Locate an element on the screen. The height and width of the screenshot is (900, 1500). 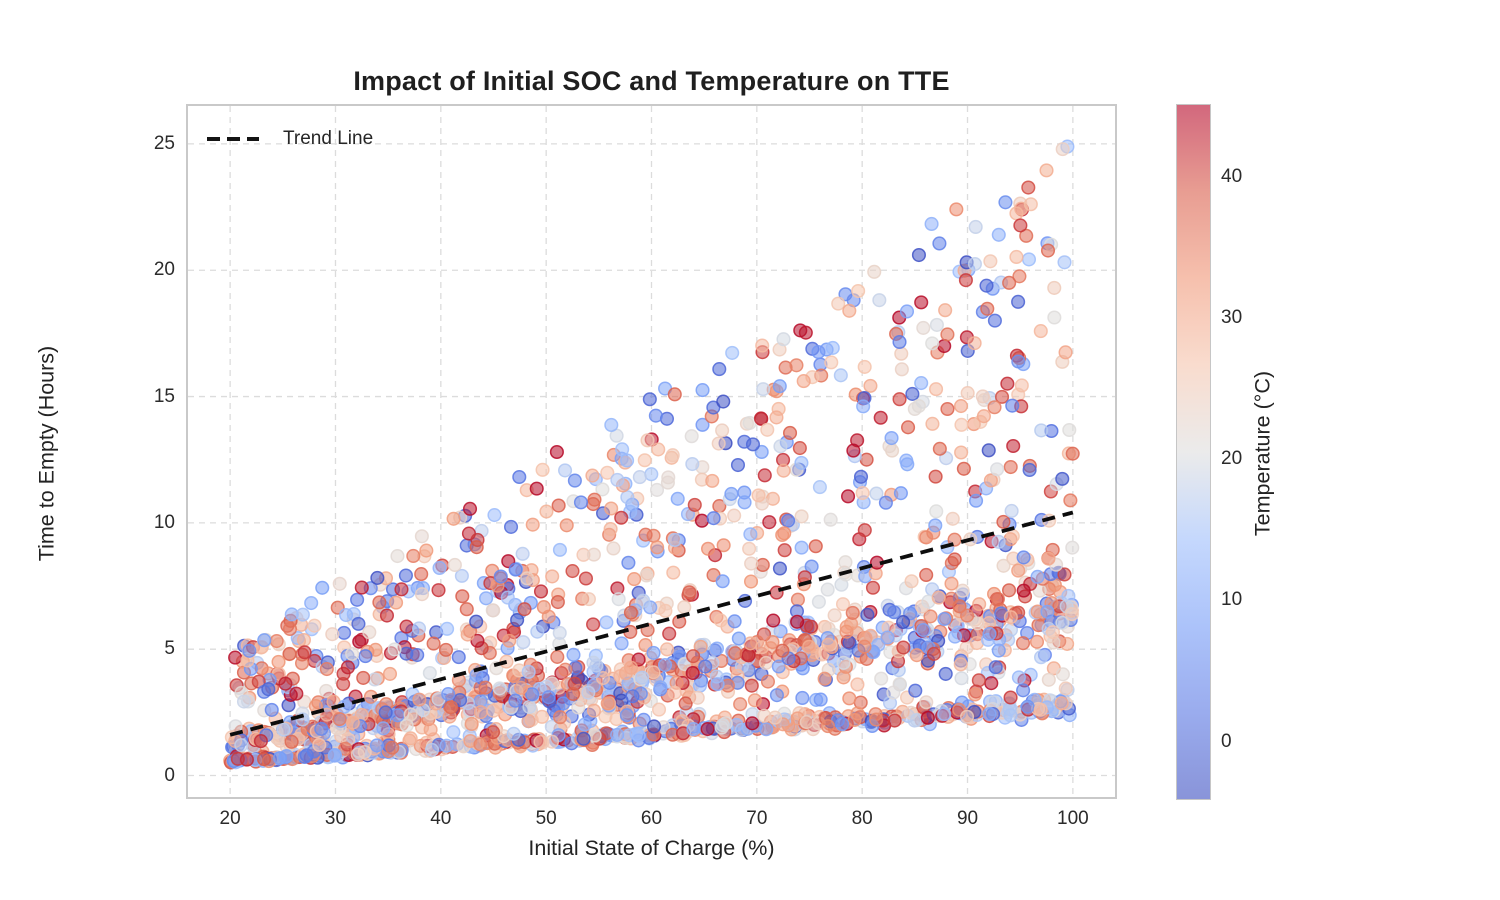
x-tick-label: 40 is located at coordinates (441, 818).